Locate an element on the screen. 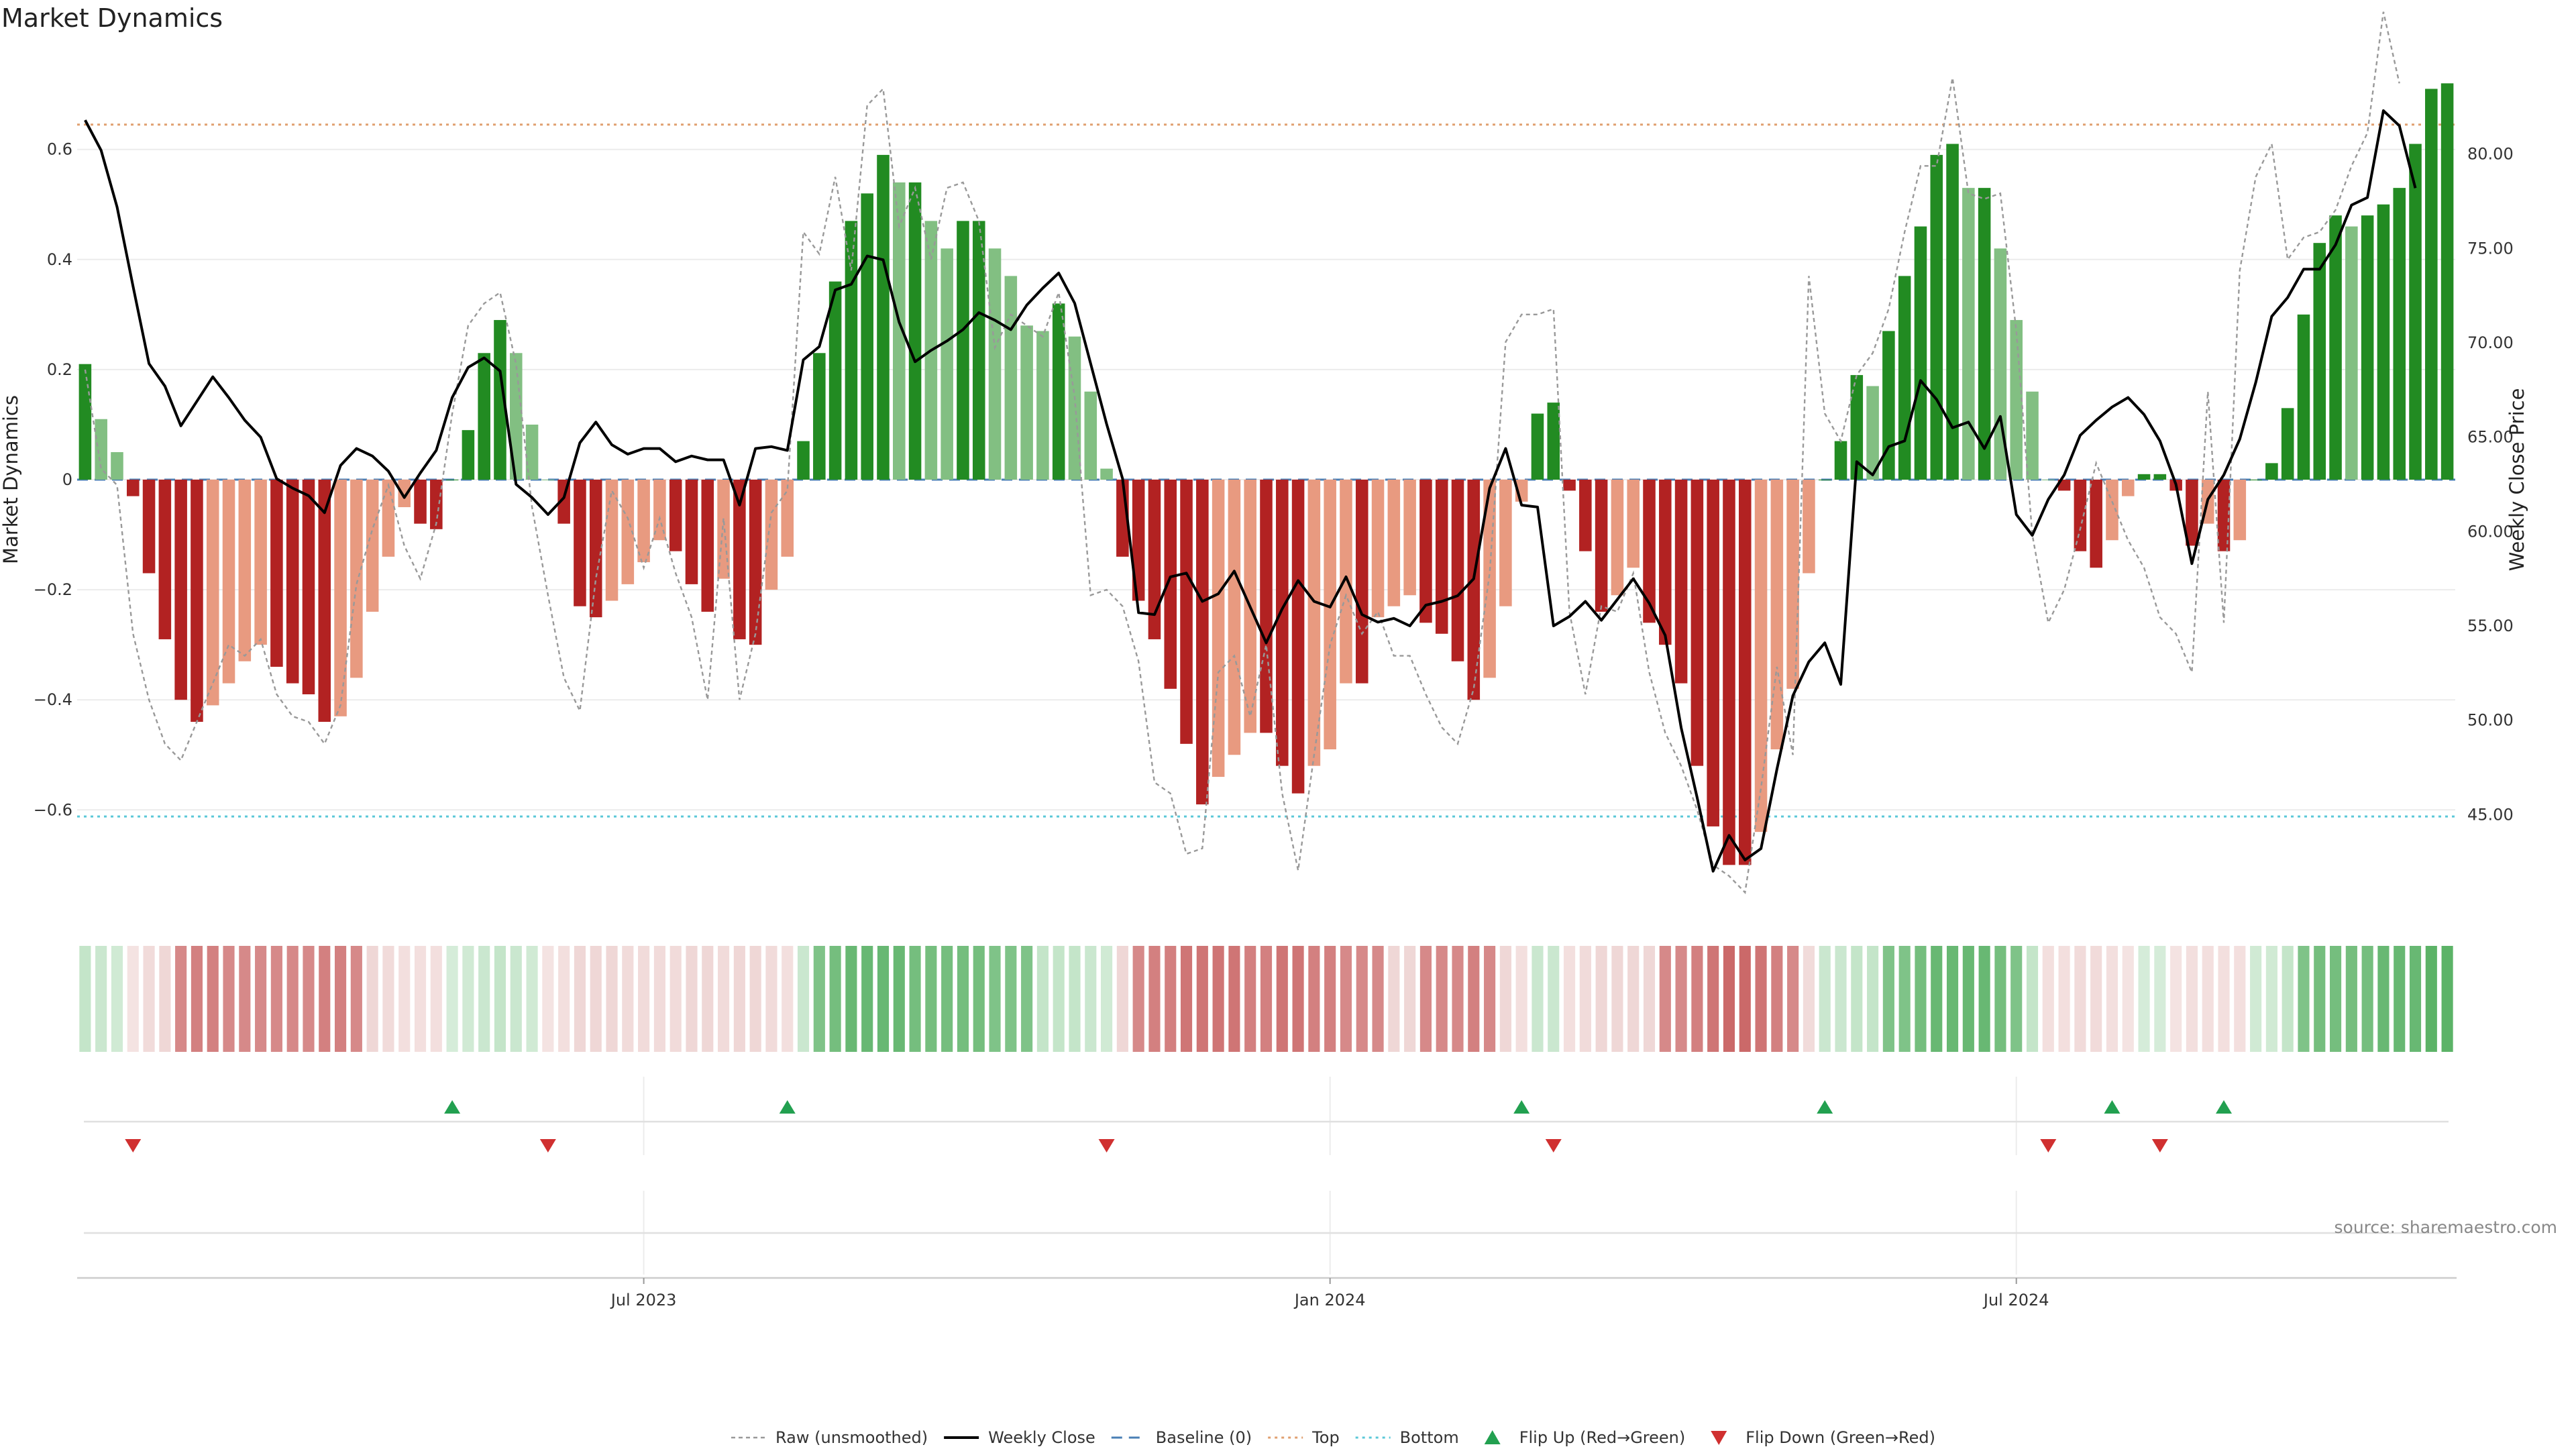  legend-item-raw: Raw (unsmoothed) is located at coordinates (829, 1437).